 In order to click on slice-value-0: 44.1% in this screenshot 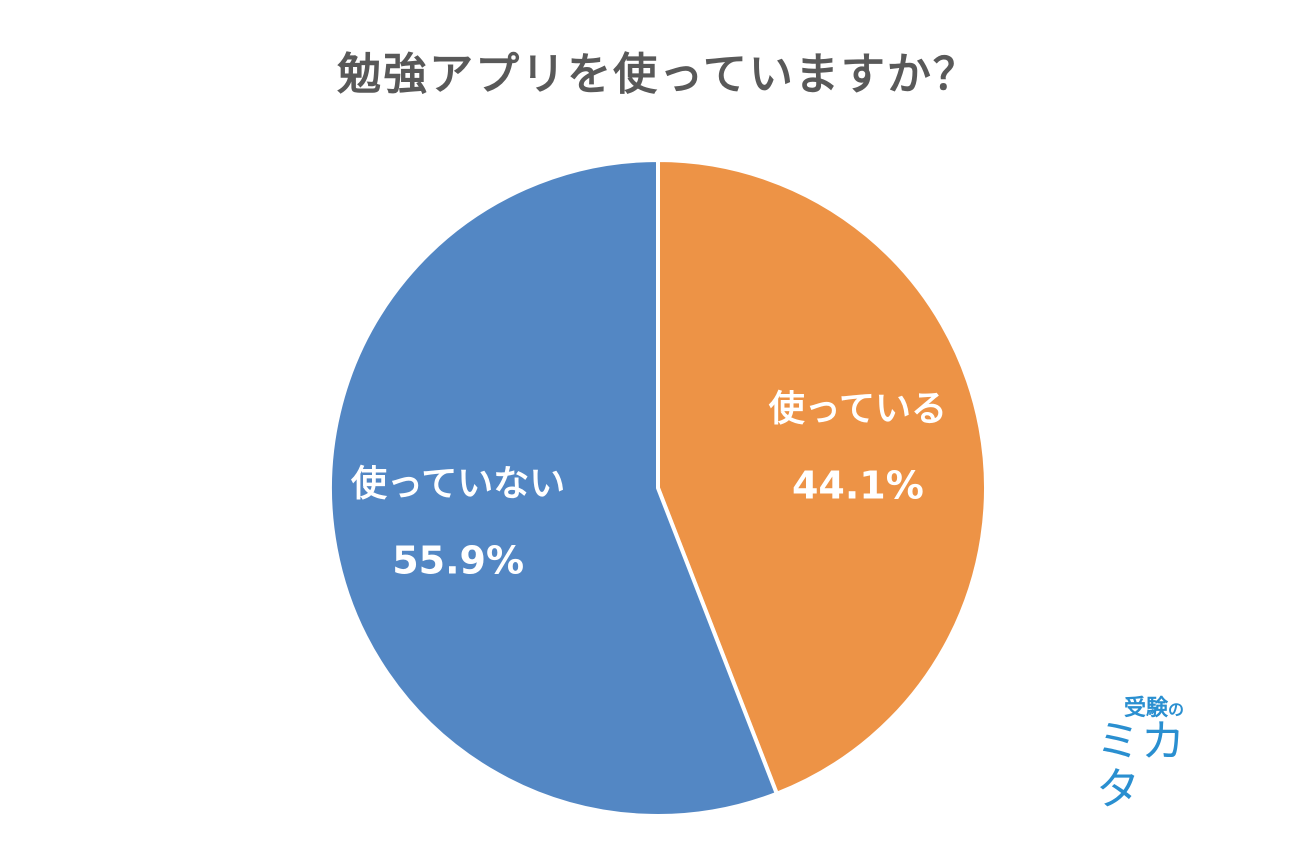, I will do `click(858, 486)`.